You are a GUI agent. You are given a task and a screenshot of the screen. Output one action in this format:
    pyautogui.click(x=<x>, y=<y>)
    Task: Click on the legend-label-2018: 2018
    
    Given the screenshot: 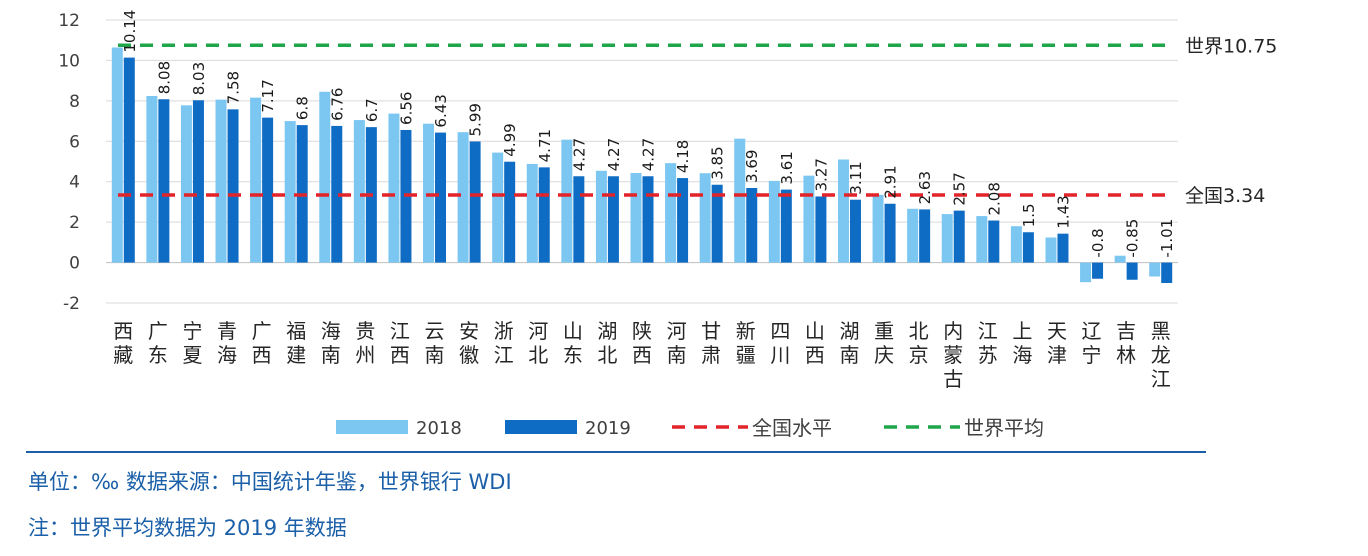 What is the action you would take?
    pyautogui.click(x=439, y=428)
    